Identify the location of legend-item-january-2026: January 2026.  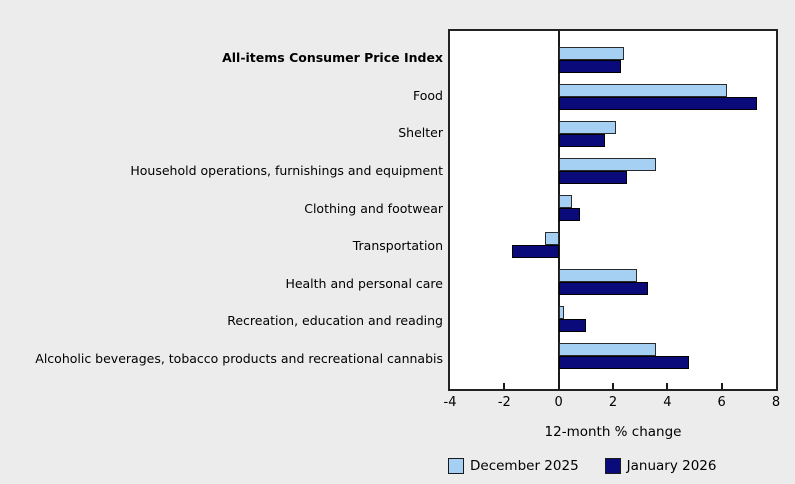
(660, 466).